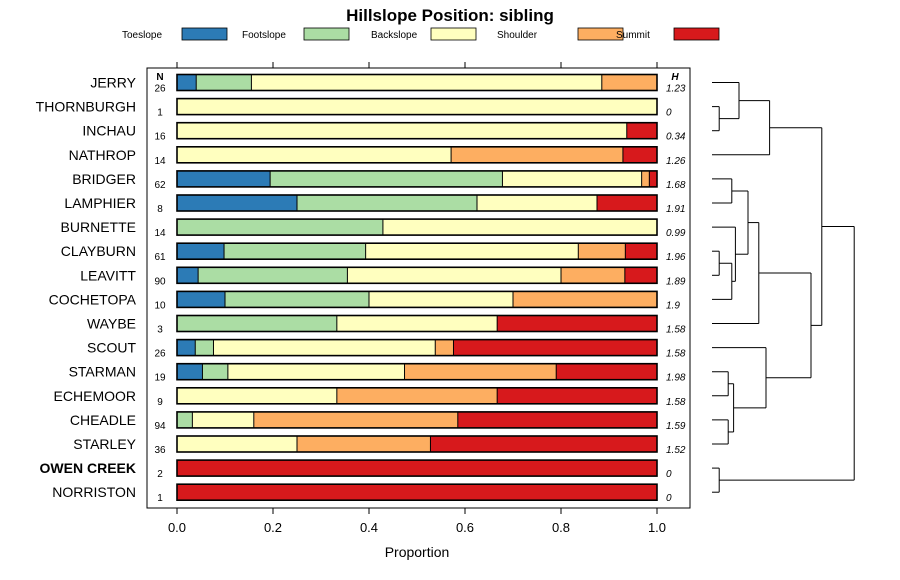  I want to click on h-value: 1.59, so click(676, 426).